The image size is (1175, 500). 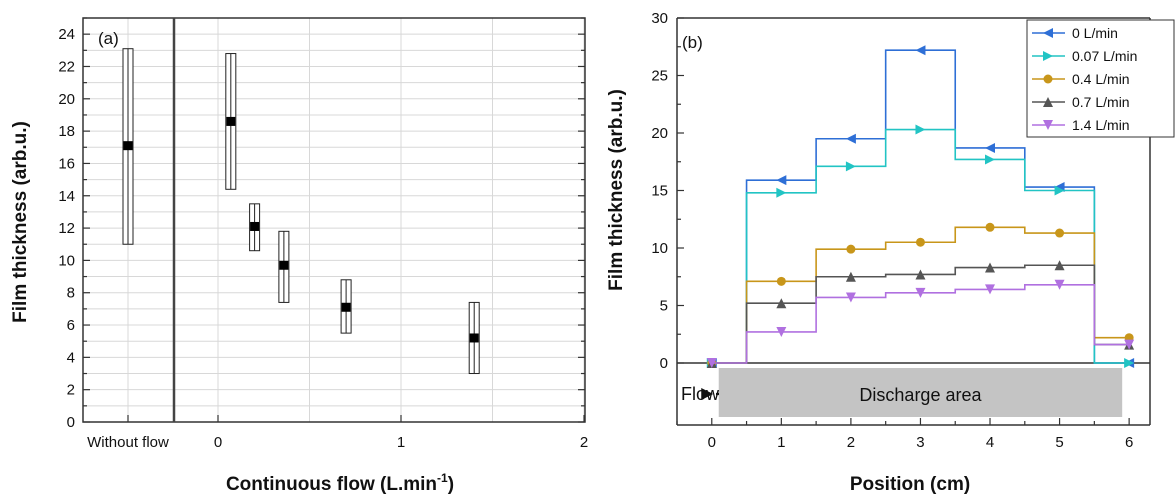 I want to click on b-x-tick-label: 2, so click(x=851, y=442).